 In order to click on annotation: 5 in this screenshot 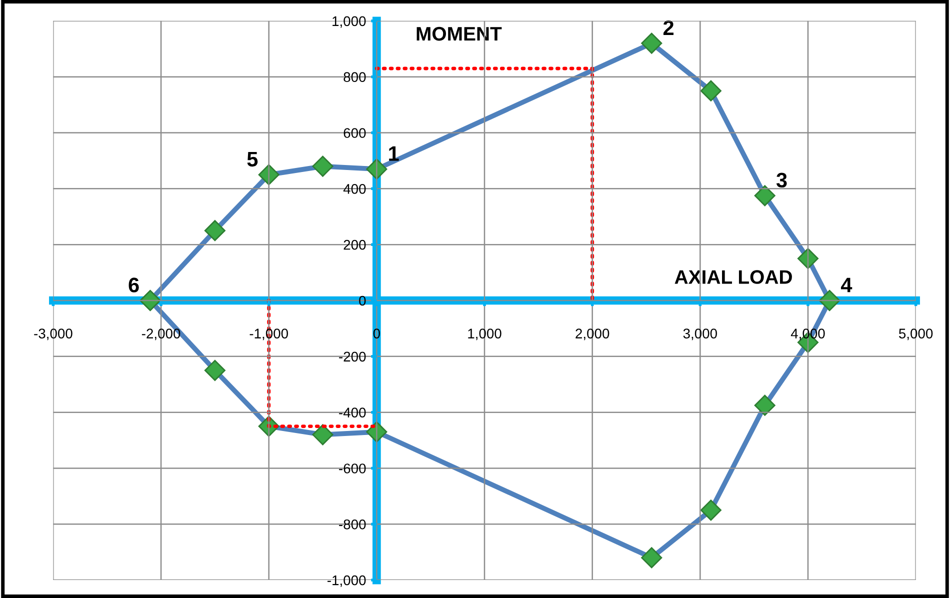, I will do `click(252, 159)`.